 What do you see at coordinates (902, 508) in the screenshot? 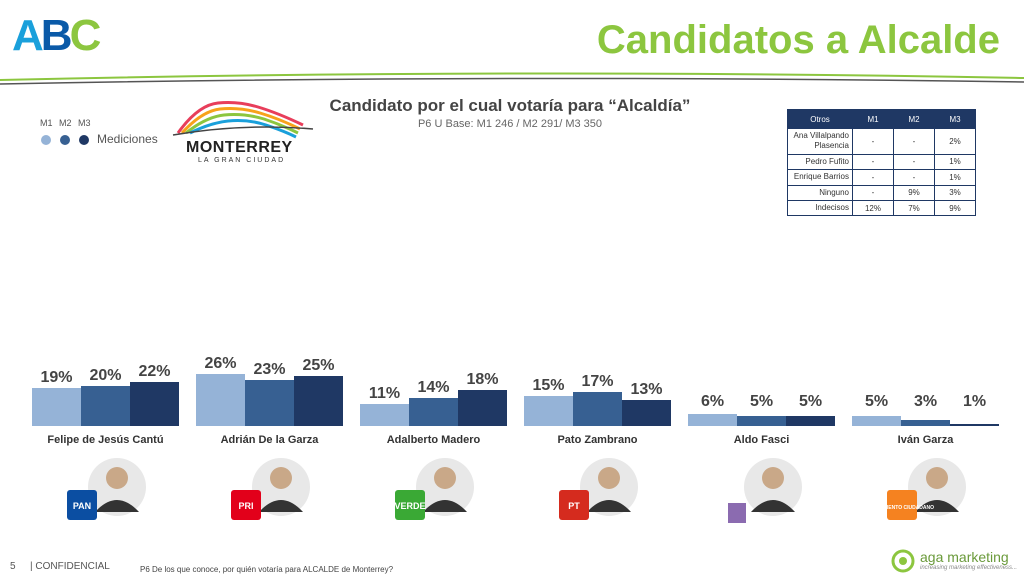
I see `party-logo-label: MOVIMIENTO CIUDADANO` at bounding box center [902, 508].